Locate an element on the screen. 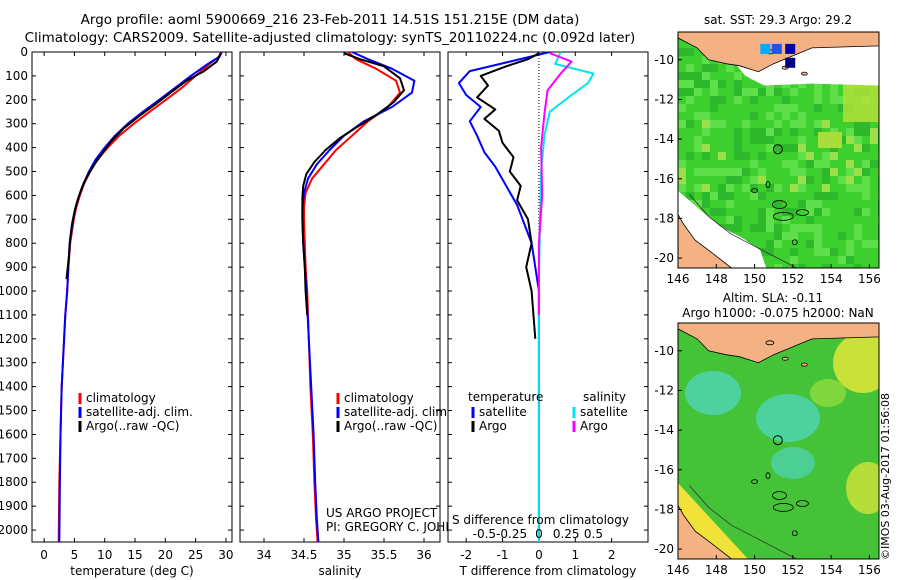 This screenshot has width=900, height=580. temperature-xlabel: temperature (deg C) is located at coordinates (131, 571).